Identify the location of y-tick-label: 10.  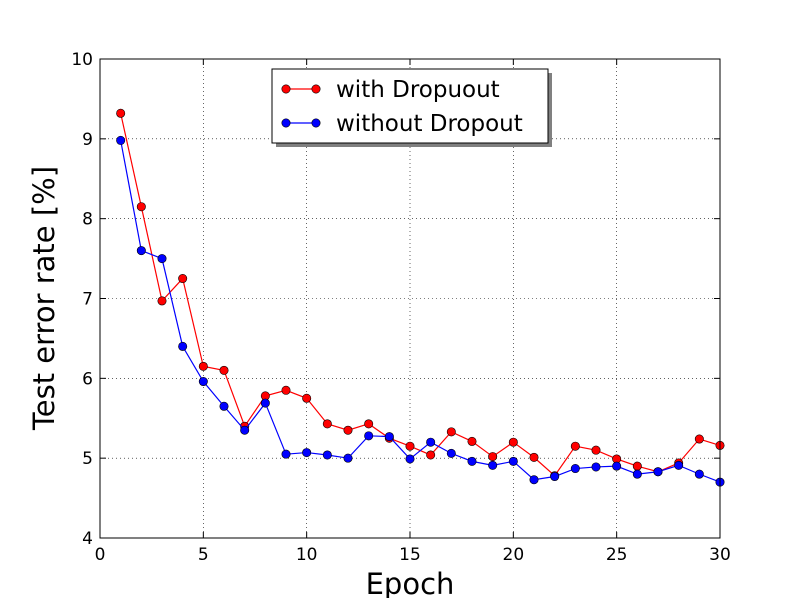
(82, 60).